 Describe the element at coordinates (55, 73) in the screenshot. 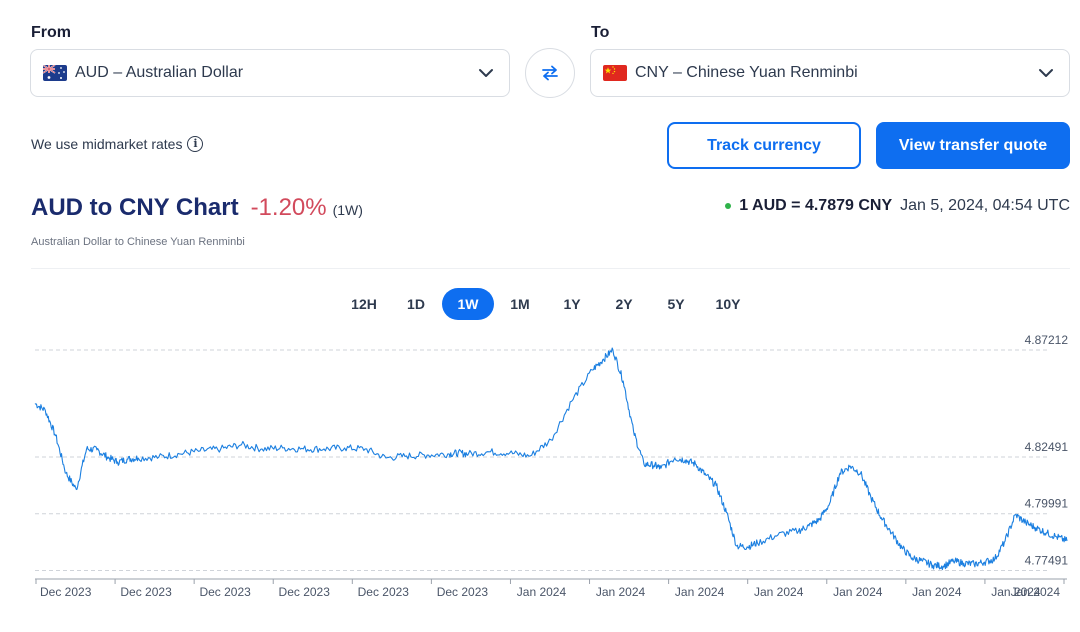

I see `australia-flag-icon` at that location.